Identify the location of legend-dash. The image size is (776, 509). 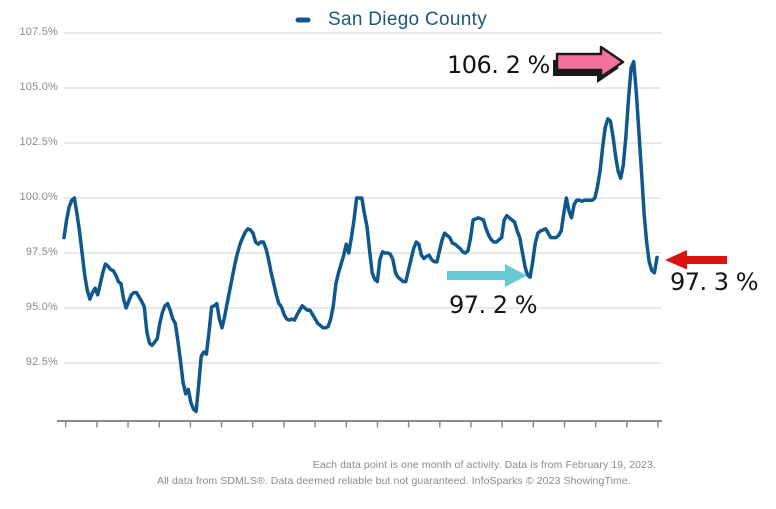
(303, 20).